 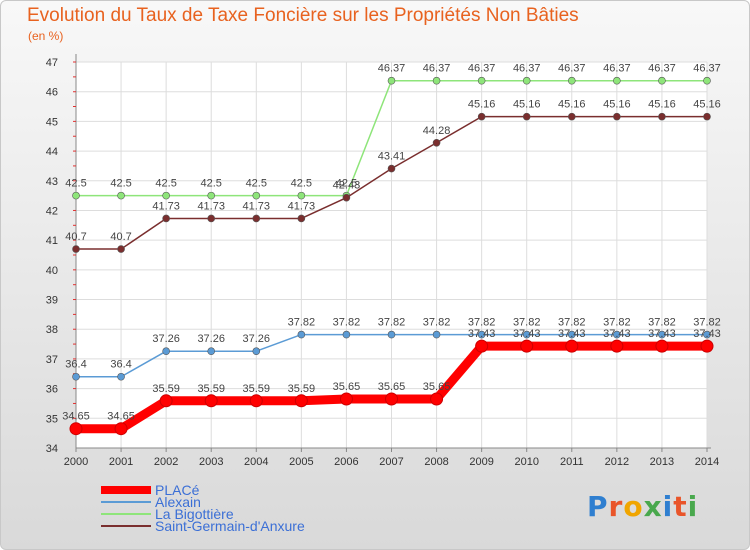 I want to click on y-tick-label: 43, so click(x=52, y=182).